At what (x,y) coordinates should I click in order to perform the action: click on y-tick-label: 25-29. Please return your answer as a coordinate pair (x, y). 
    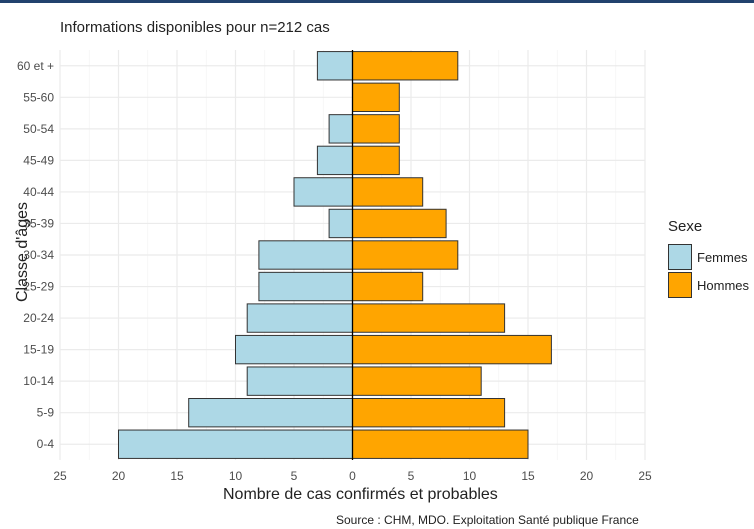
    Looking at the image, I should click on (38, 287).